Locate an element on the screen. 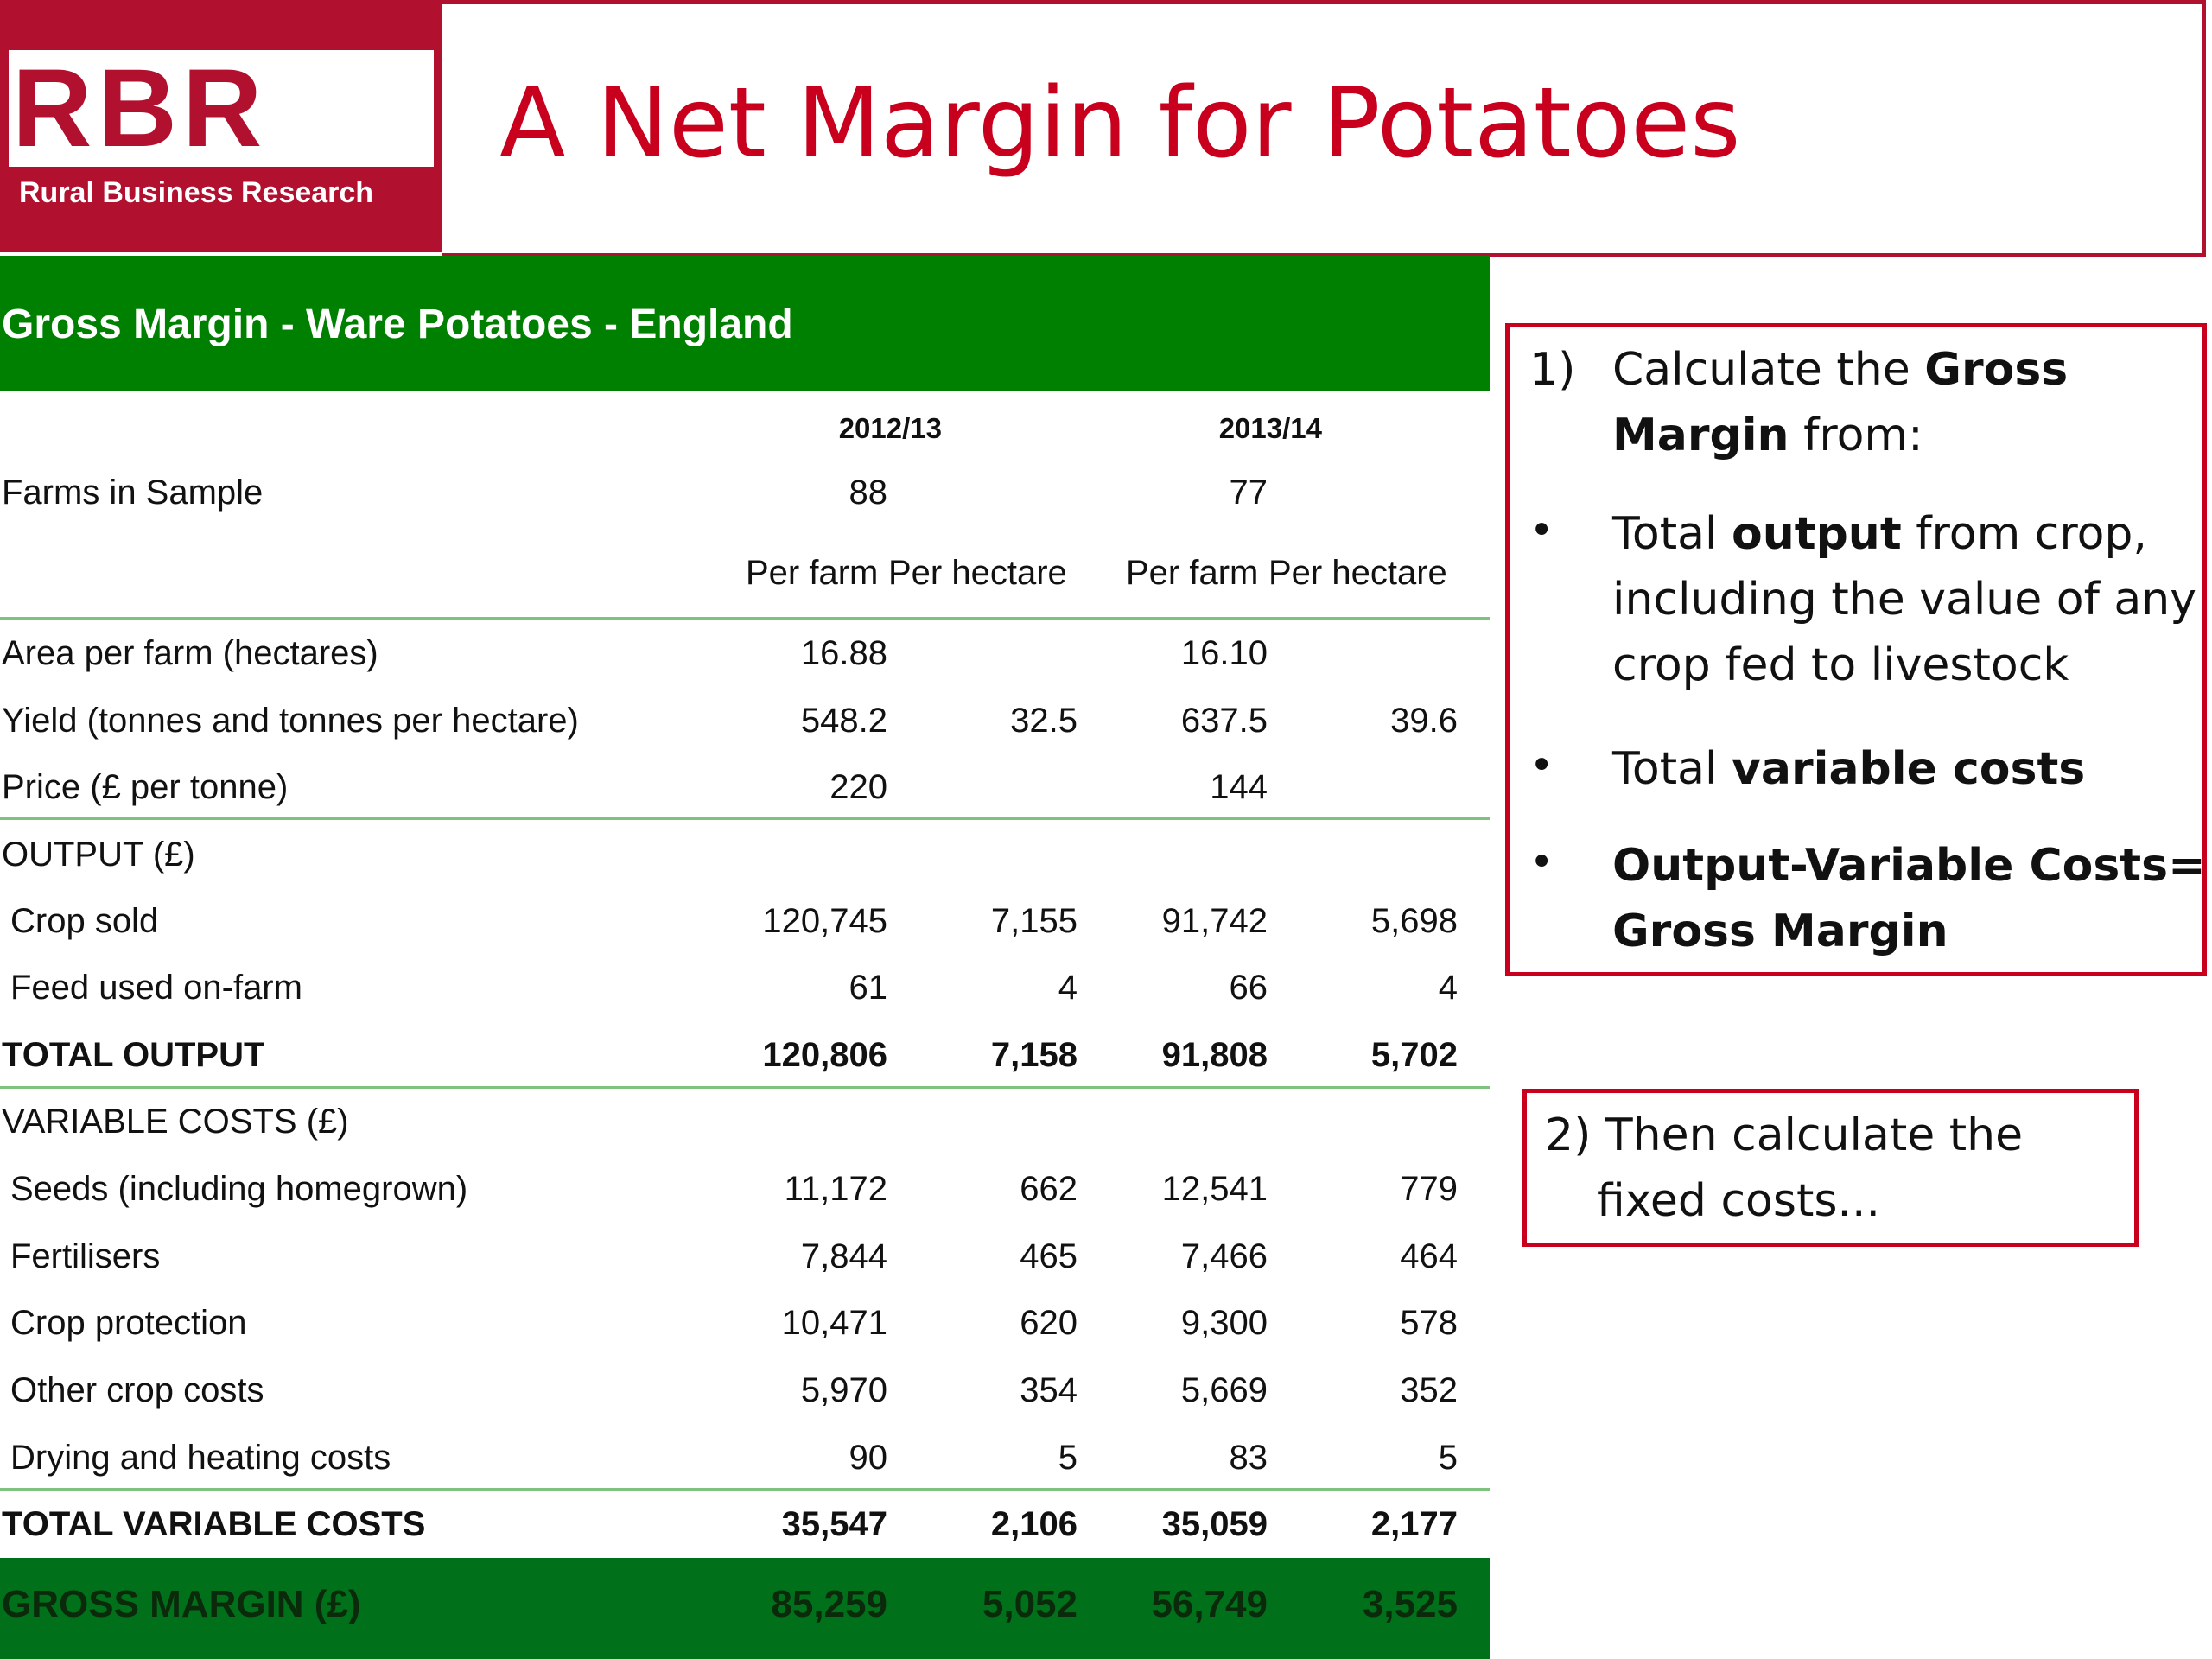 This screenshot has height=1659, width=2212. cell-crop-sold-2: 7,155 is located at coordinates (1033, 921).